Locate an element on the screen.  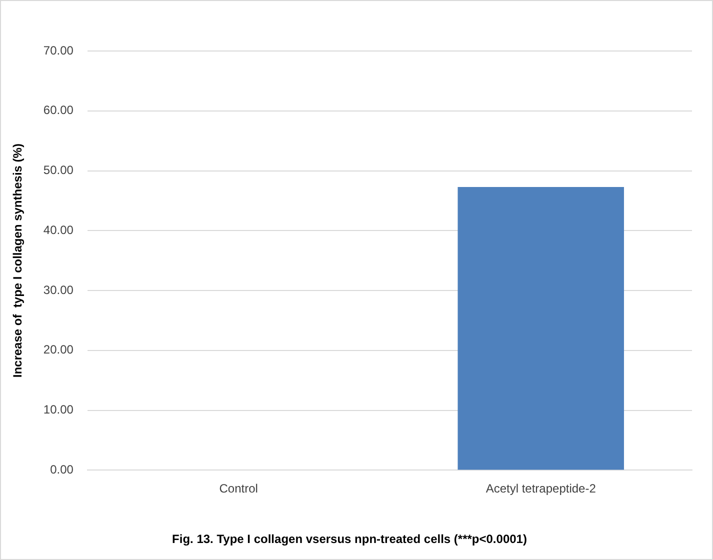
y-tick-label: 50.00 is located at coordinates (58, 170).